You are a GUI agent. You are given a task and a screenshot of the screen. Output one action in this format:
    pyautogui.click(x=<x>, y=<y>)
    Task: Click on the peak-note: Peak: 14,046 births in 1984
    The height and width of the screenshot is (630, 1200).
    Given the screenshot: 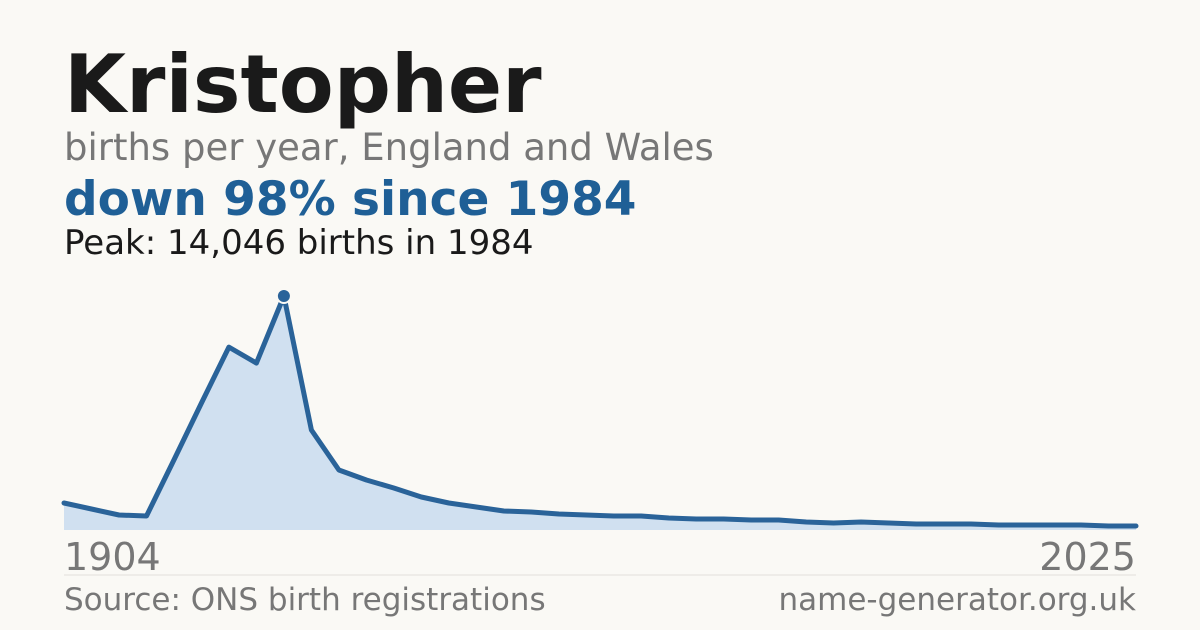 What is the action you would take?
    pyautogui.click(x=299, y=243)
    